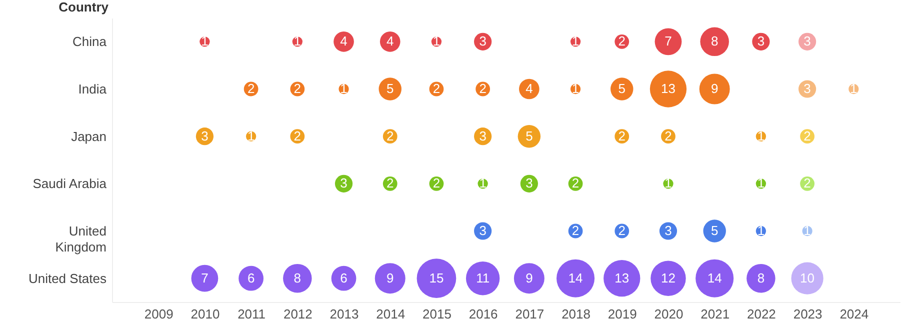  What do you see at coordinates (391, 314) in the screenshot?
I see `x-tick-label: 2014` at bounding box center [391, 314].